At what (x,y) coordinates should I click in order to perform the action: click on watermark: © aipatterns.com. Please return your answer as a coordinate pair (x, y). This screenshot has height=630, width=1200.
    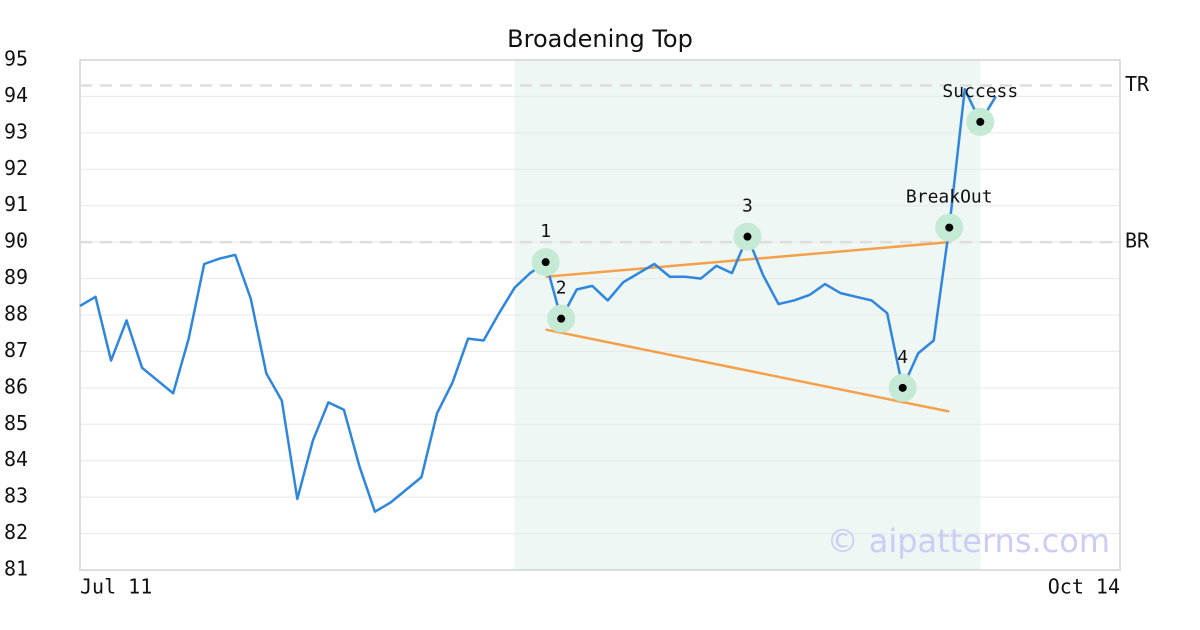
    Looking at the image, I should click on (968, 541).